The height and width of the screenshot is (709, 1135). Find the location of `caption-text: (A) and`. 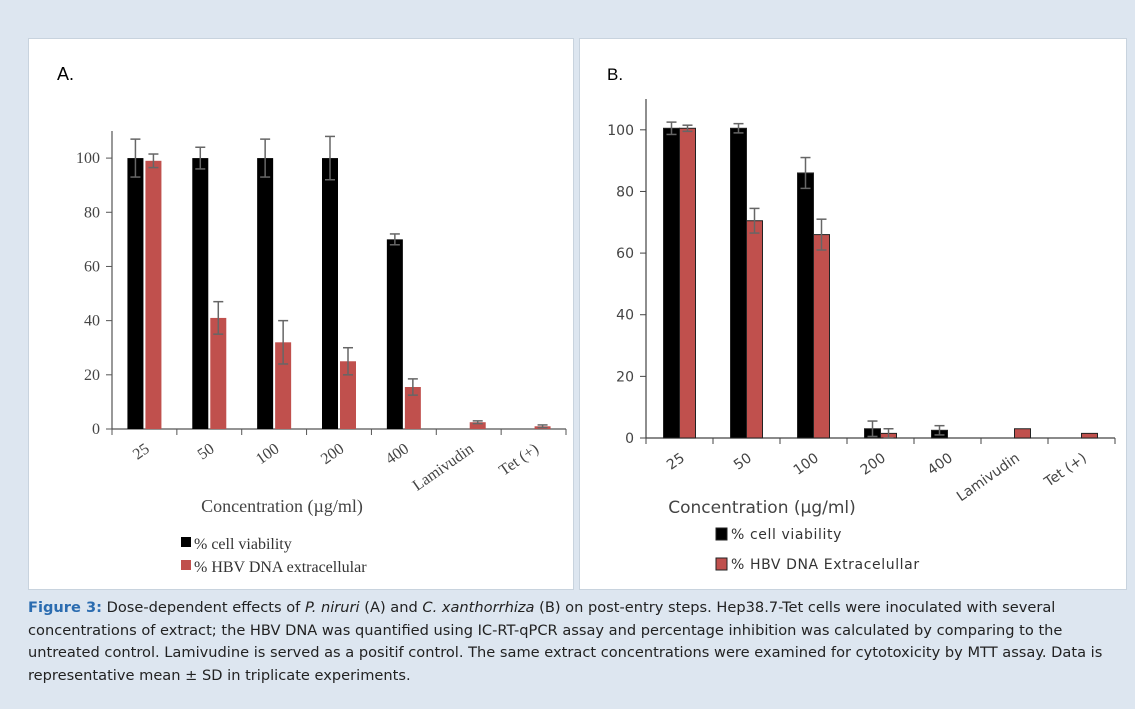

caption-text: (A) and is located at coordinates (391, 607).